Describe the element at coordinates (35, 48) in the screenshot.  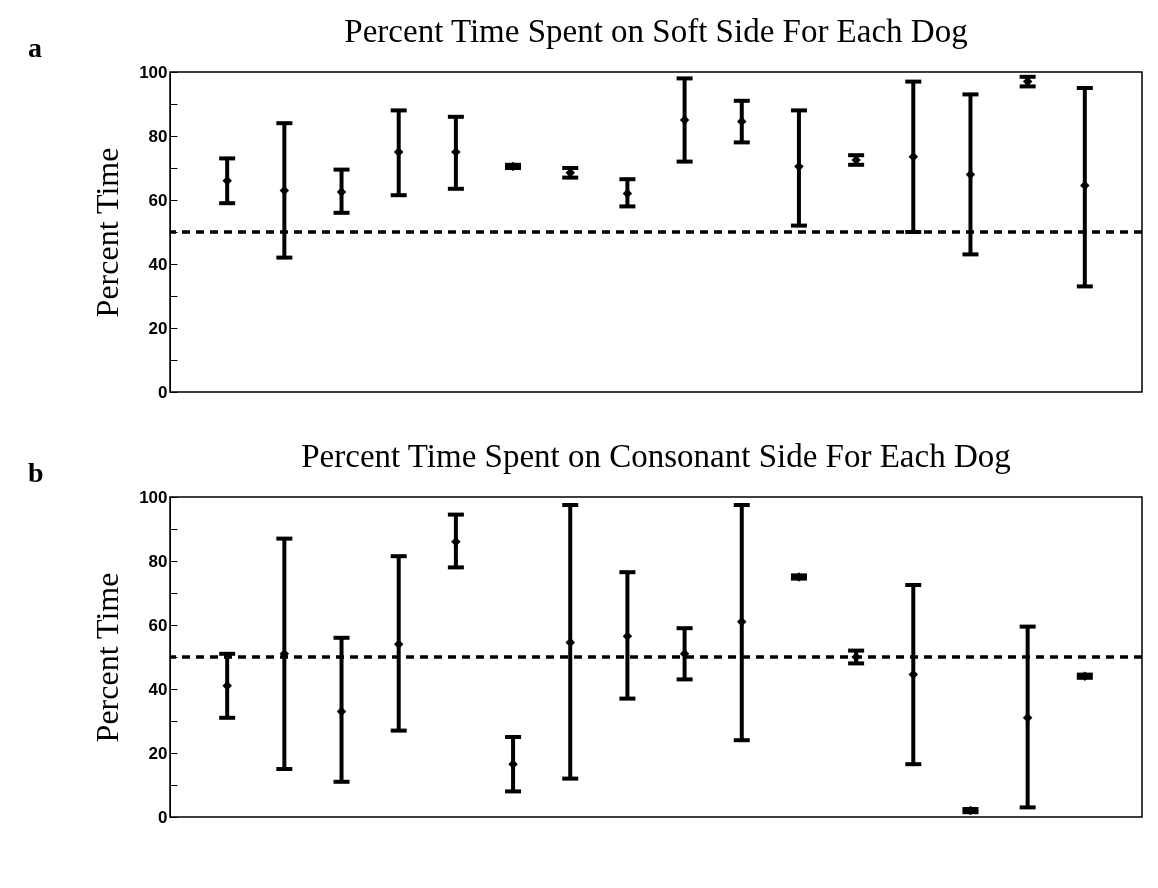
I see `text: a` at that location.